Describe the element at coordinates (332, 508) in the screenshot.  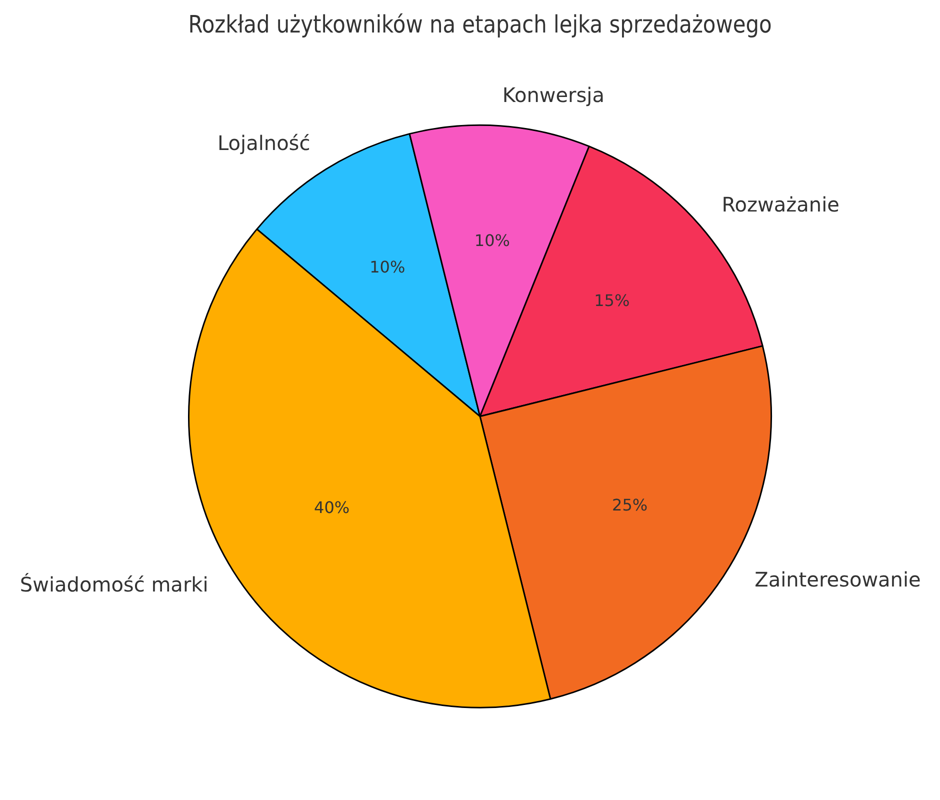
I see `data-label: 40%` at that location.